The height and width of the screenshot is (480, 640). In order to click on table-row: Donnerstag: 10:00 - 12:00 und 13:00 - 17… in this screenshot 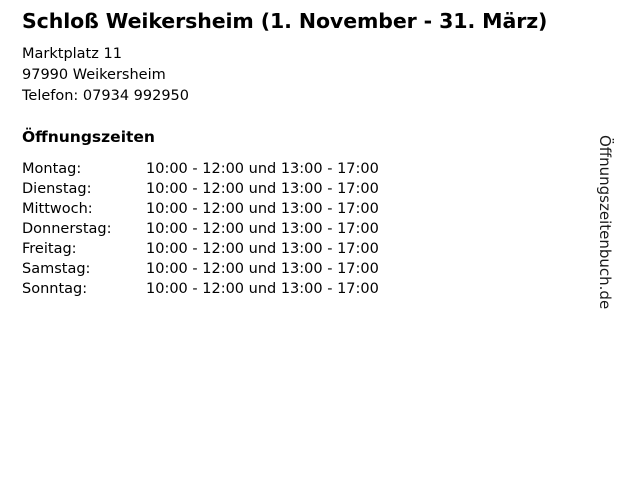, I will do `click(200, 229)`.